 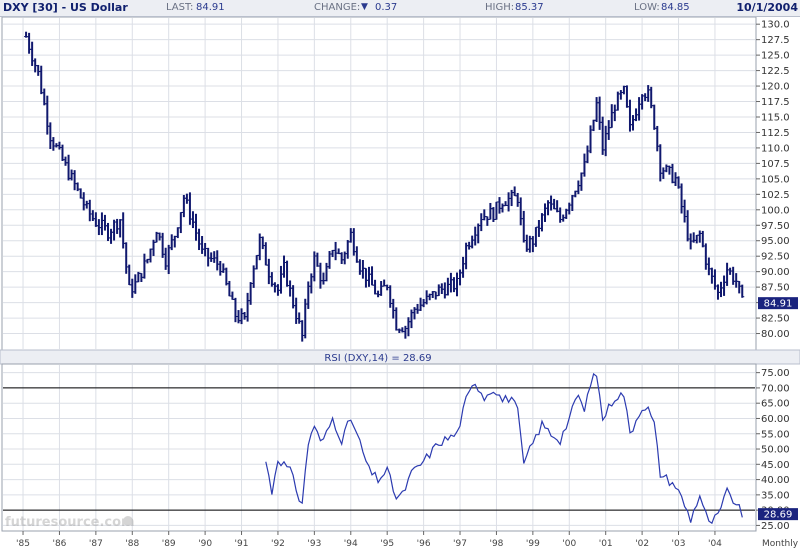 I want to click on price-tick-label: 87.50, so click(x=775, y=288).